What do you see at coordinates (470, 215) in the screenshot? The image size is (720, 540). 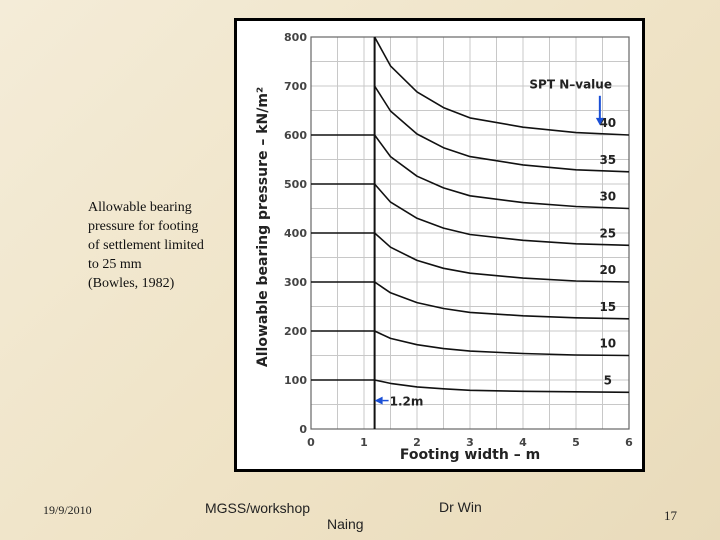 I see `series-line-n25` at bounding box center [470, 215].